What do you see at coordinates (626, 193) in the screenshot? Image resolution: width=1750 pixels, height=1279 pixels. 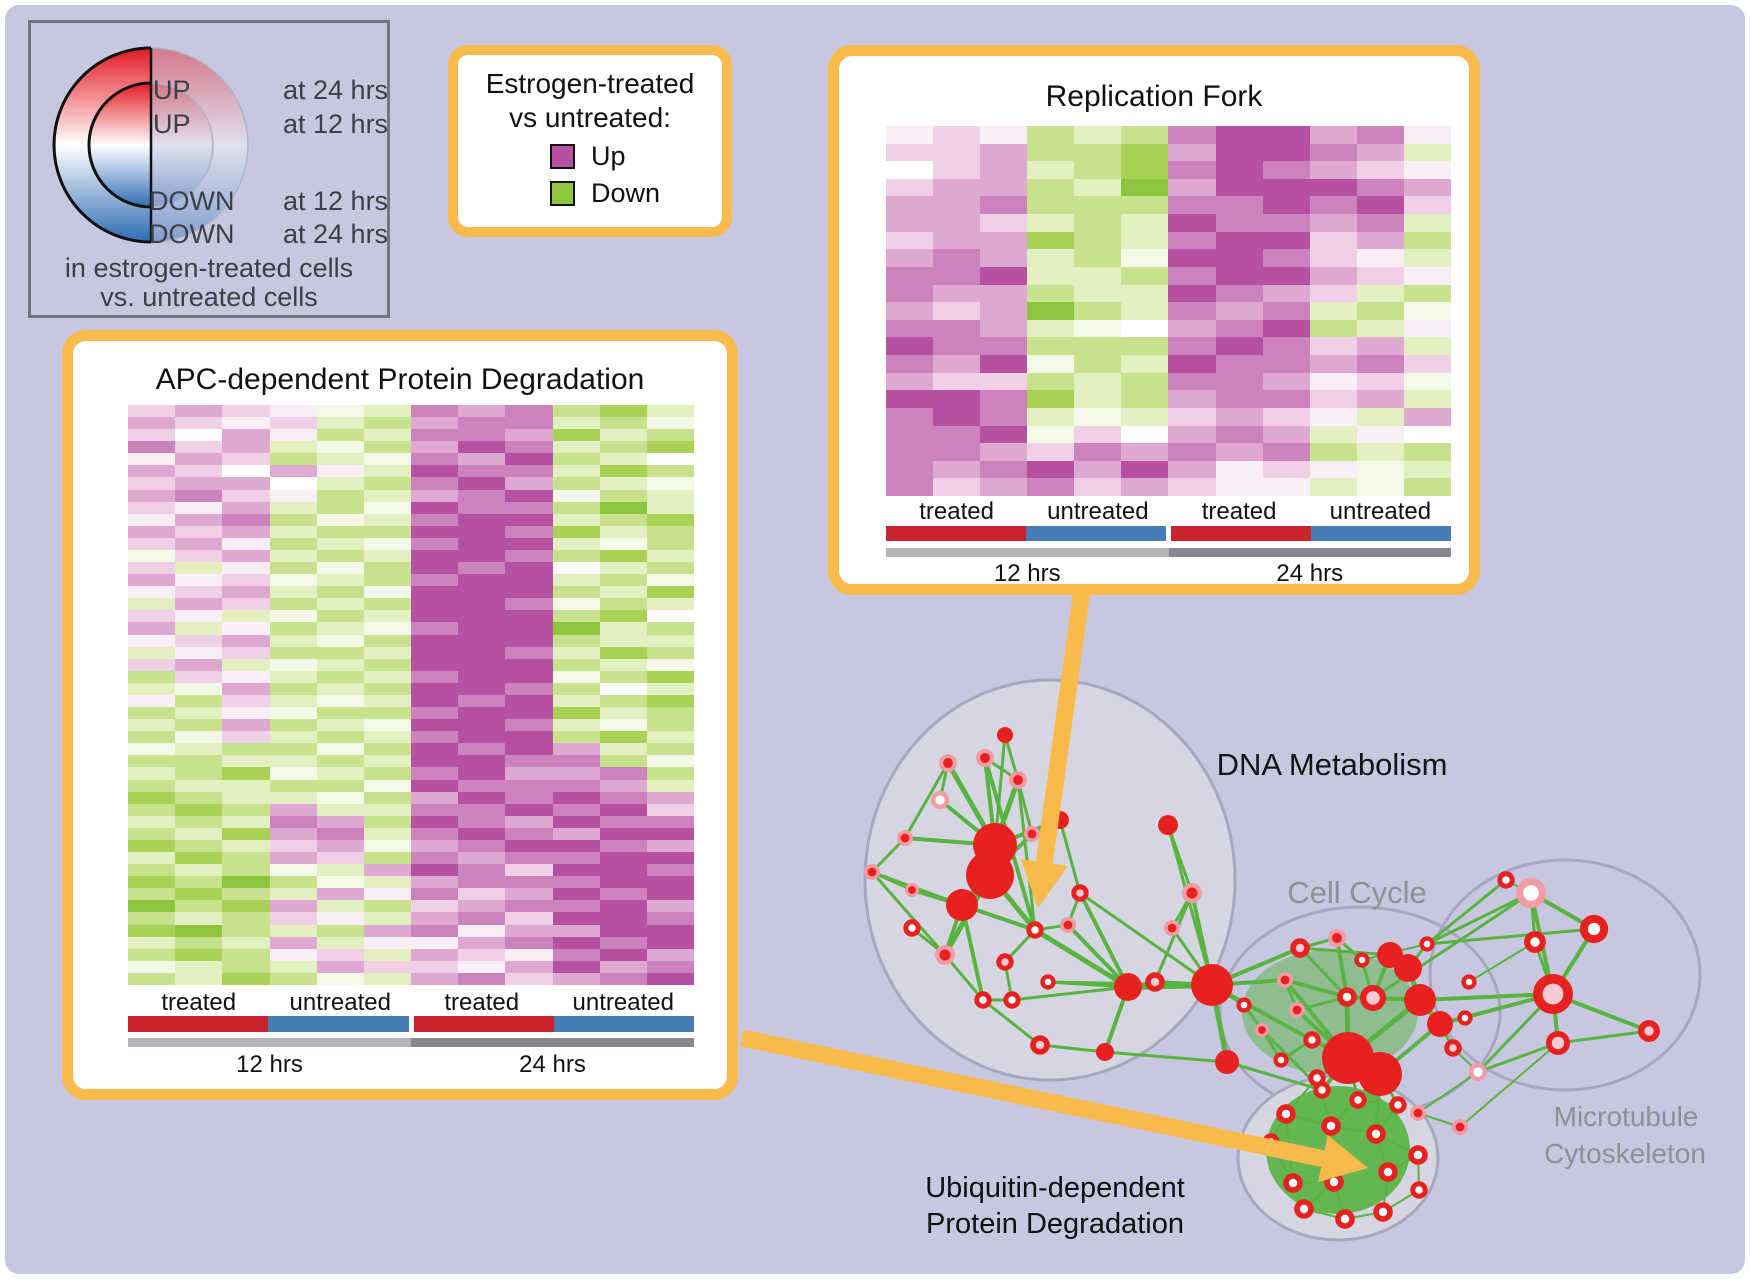 I see `down-label: Down` at bounding box center [626, 193].